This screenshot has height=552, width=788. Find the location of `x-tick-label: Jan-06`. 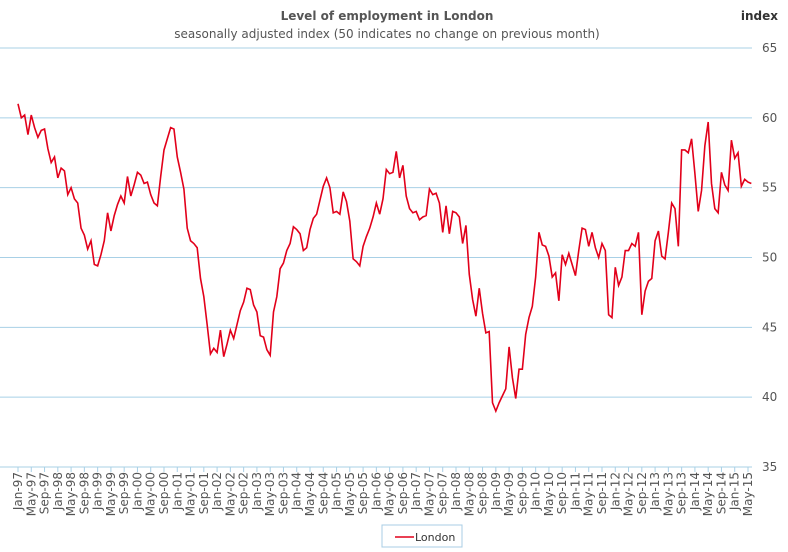

x-tick-label: Jan-06 is located at coordinates (376, 491).